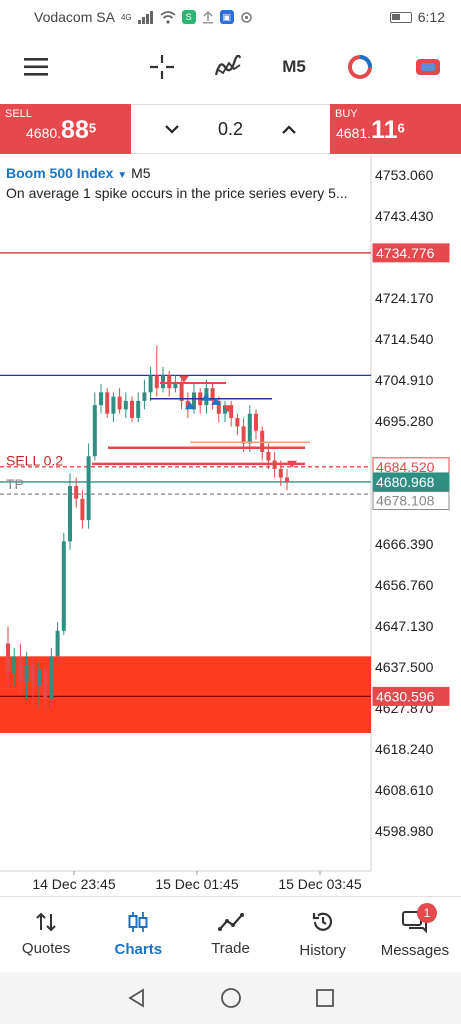  What do you see at coordinates (405, 253) in the screenshot?
I see `price-tag-label: 4734.776` at bounding box center [405, 253].